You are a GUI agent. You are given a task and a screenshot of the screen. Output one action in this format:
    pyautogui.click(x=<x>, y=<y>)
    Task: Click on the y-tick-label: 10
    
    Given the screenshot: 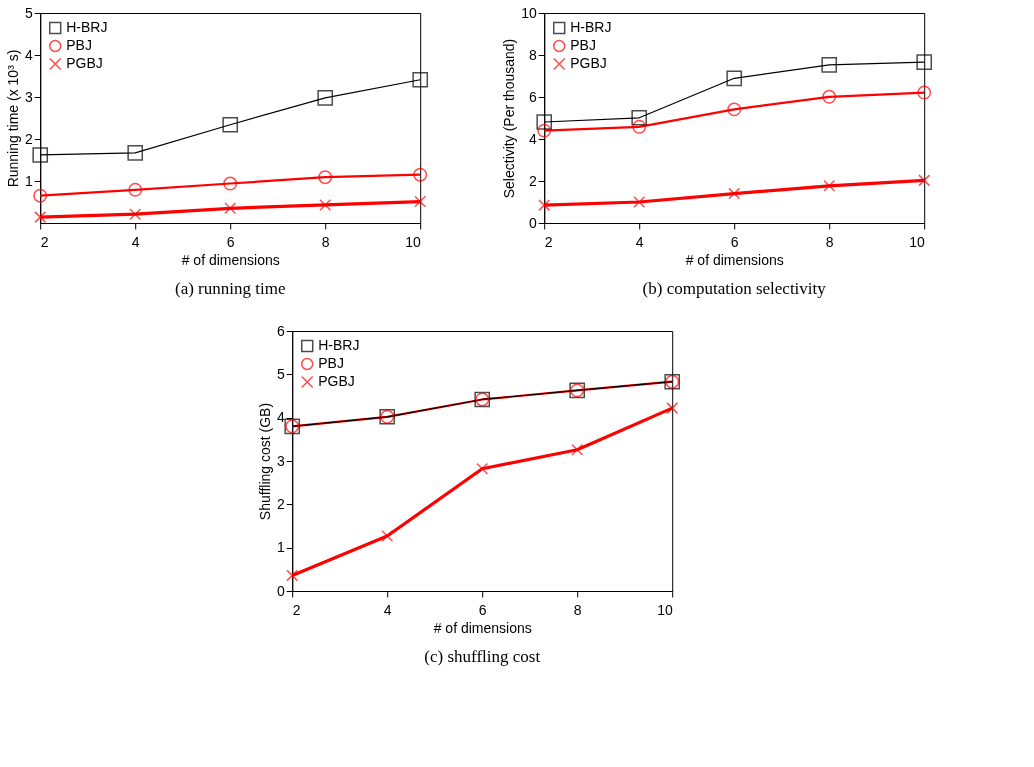 What is the action you would take?
    pyautogui.click(x=529, y=12)
    